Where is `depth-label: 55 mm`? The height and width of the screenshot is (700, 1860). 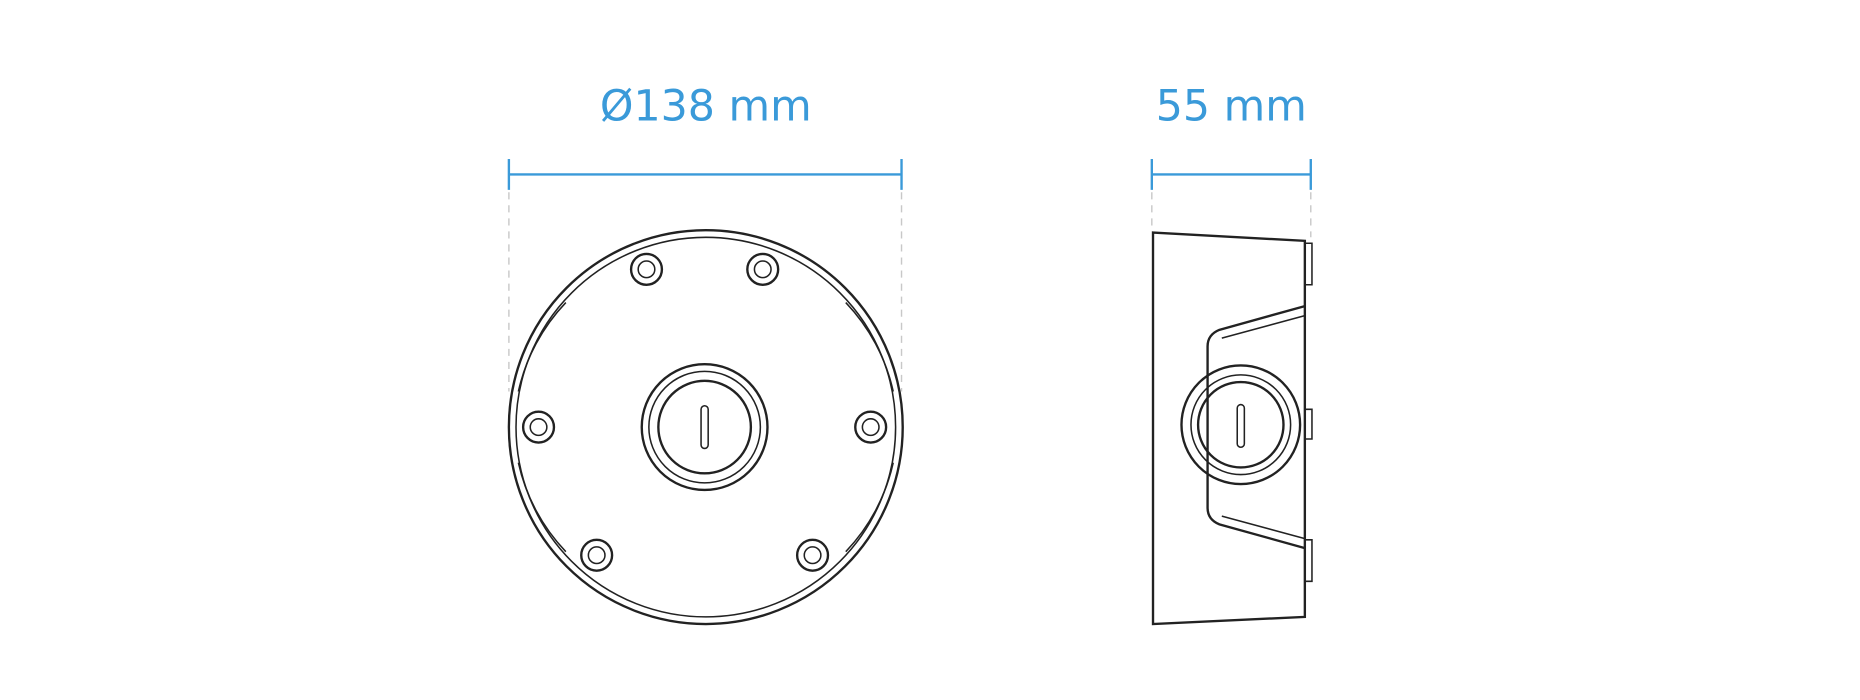
depth-label: 55 mm is located at coordinates (1231, 107).